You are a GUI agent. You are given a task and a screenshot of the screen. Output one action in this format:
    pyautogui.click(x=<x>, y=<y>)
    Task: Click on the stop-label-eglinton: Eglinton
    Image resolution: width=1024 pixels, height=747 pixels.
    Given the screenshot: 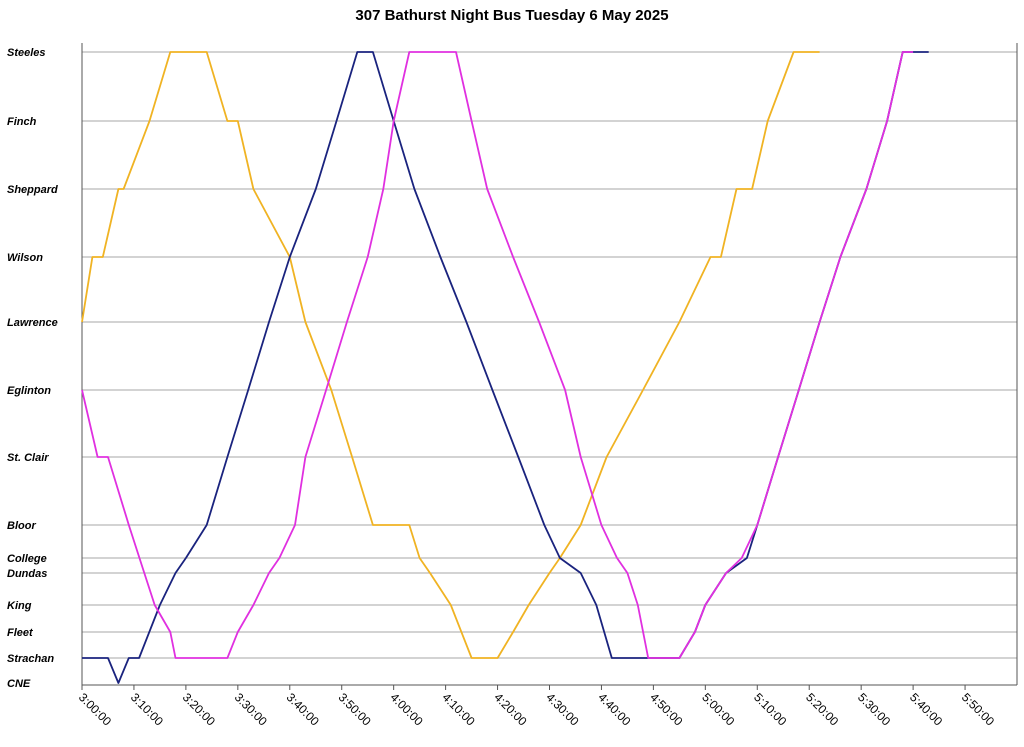 What is the action you would take?
    pyautogui.click(x=29, y=391)
    